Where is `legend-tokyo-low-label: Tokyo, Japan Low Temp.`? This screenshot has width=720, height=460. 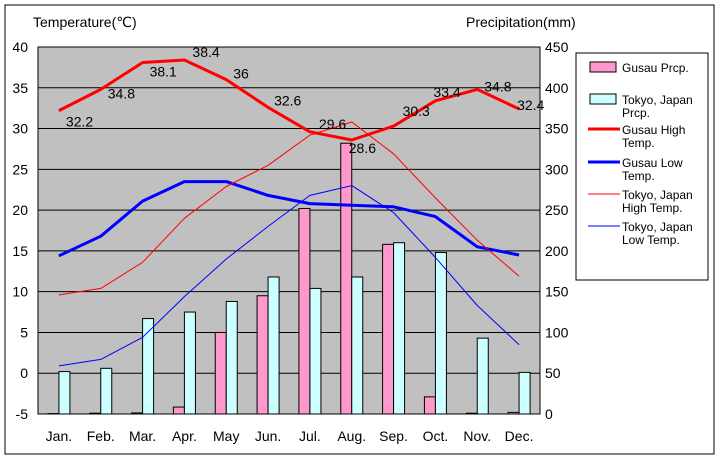 legend-tokyo-low-label: Tokyo, Japan Low Temp. is located at coordinates (657, 233).